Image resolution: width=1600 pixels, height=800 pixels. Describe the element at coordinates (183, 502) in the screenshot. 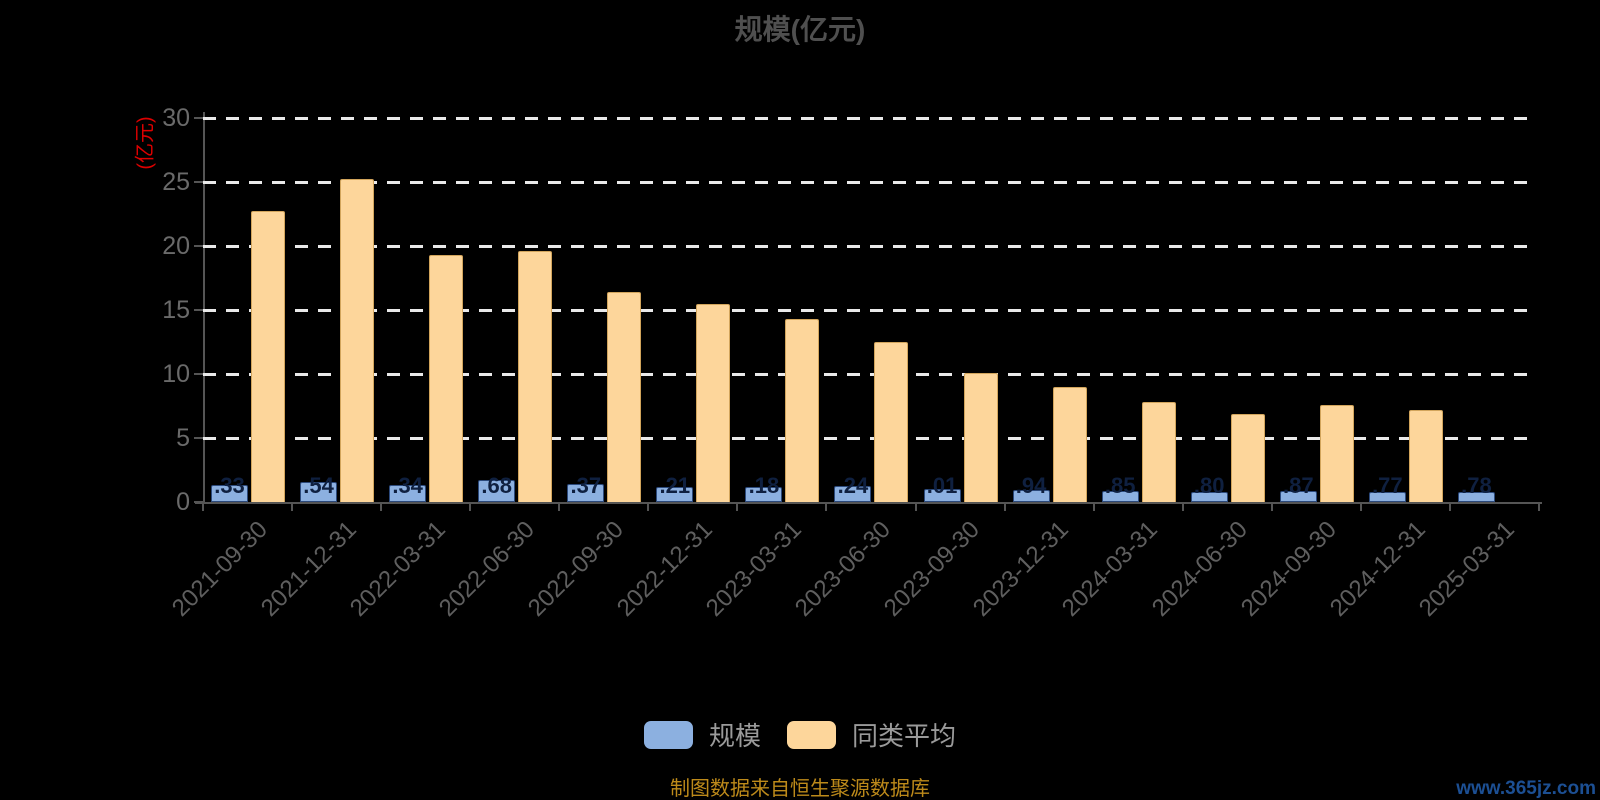

I see `y-tick-label: 0` at that location.